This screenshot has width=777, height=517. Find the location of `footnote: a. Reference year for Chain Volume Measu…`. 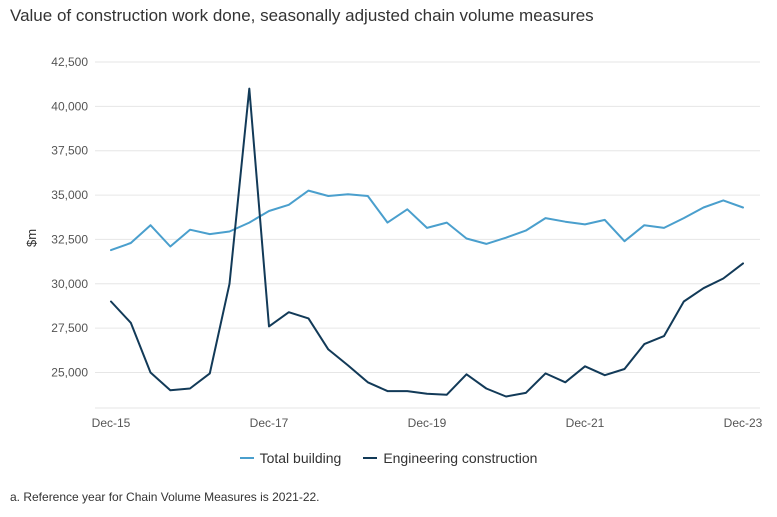

footnote: a. Reference year for Chain Volume Measu… is located at coordinates (165, 497).